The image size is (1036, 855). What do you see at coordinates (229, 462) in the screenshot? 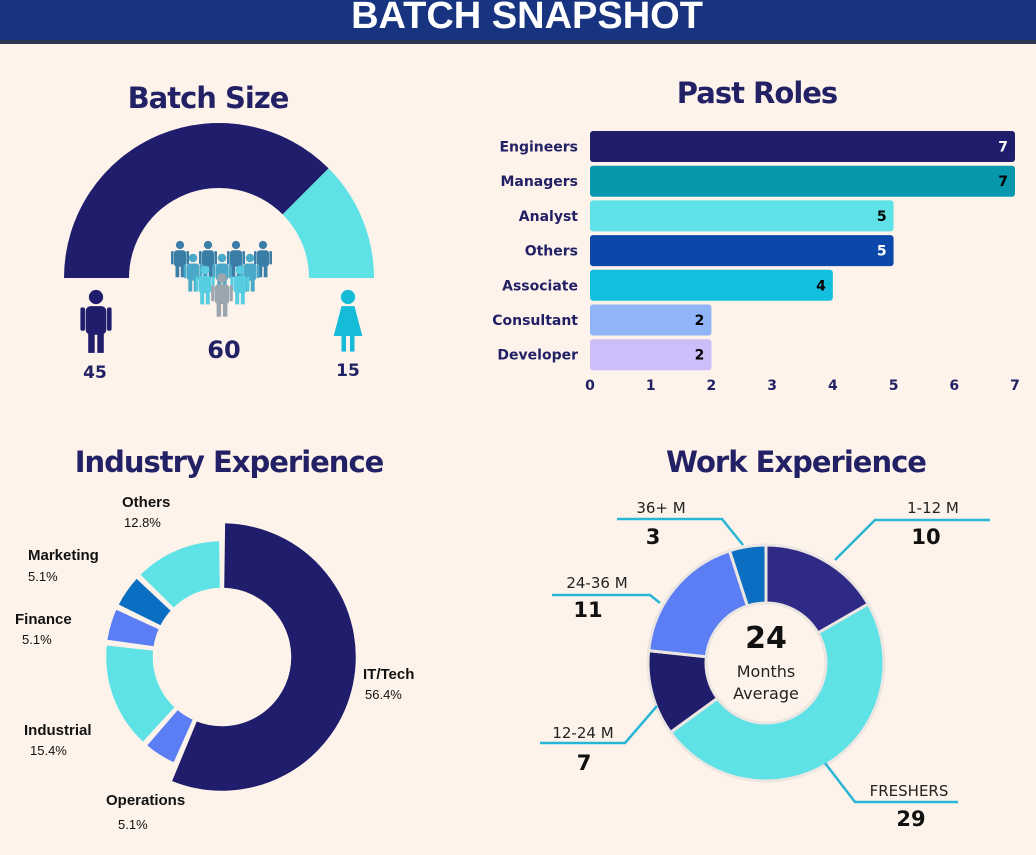
I see `industry-experience-title: Industry Experience` at bounding box center [229, 462].